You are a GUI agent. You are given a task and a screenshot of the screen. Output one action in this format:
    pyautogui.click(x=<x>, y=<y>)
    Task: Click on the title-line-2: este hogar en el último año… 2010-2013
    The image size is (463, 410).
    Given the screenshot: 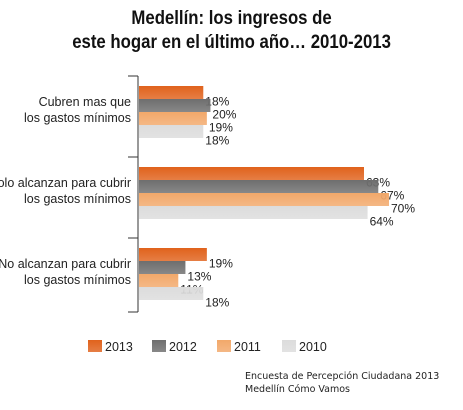 What is the action you would take?
    pyautogui.click(x=231, y=42)
    